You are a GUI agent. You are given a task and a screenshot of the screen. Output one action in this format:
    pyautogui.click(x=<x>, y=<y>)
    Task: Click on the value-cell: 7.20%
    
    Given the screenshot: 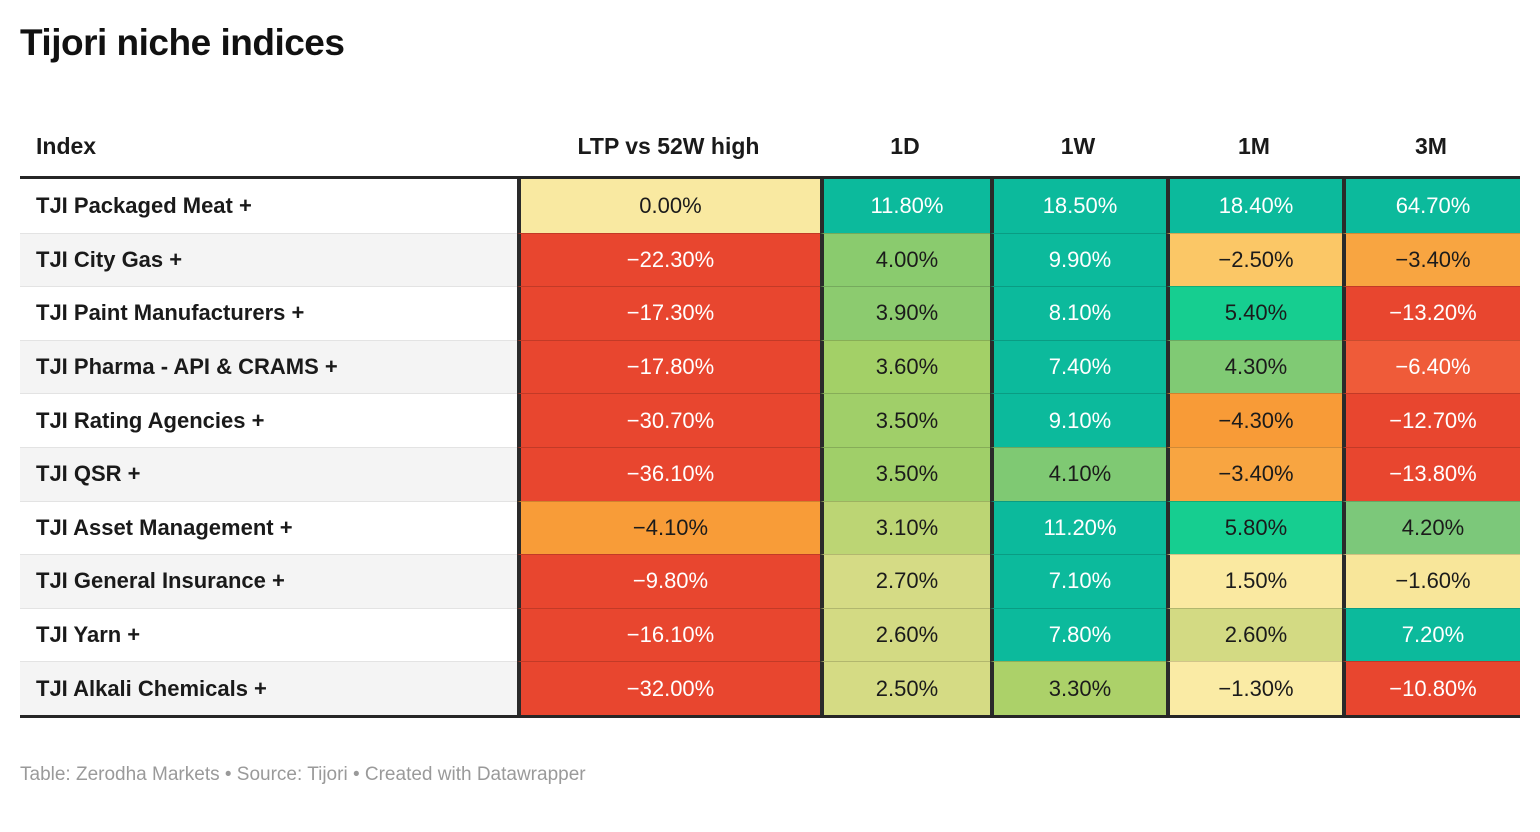 What is the action you would take?
    pyautogui.click(x=1431, y=634)
    